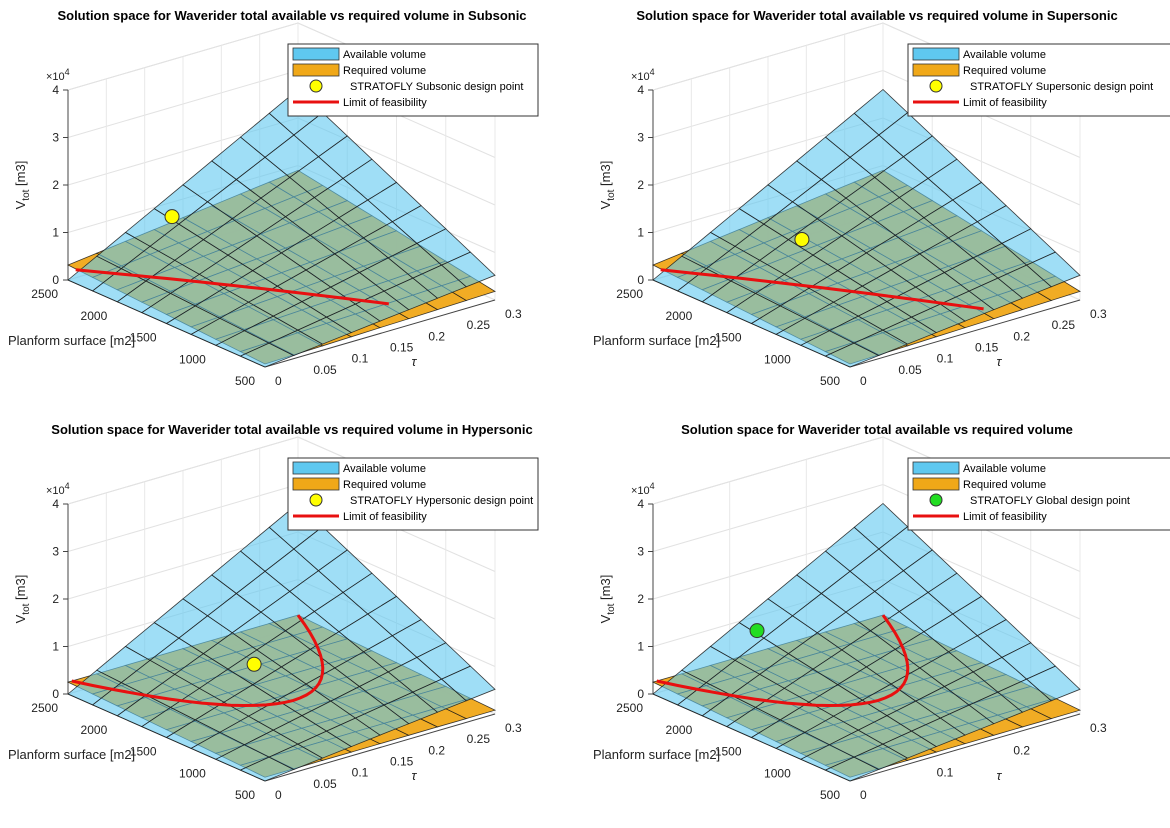 This screenshot has height=828, width=1170. What do you see at coordinates (479, 739) in the screenshot?
I see `y-tick-label: 0.25` at bounding box center [479, 739].